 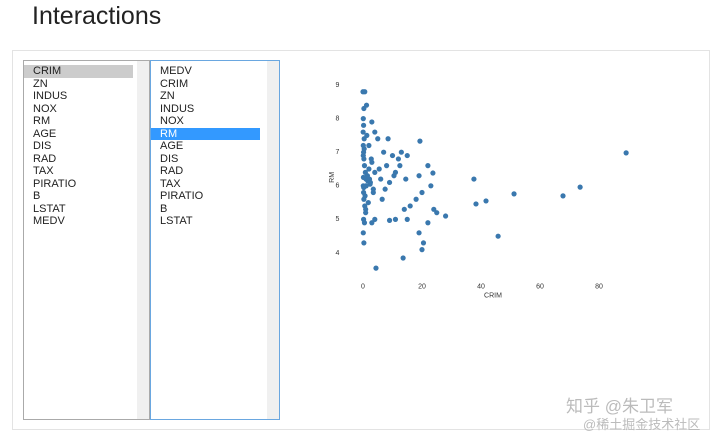 What do you see at coordinates (363, 286) in the screenshot?
I see `x-tick-label: 0` at bounding box center [363, 286].